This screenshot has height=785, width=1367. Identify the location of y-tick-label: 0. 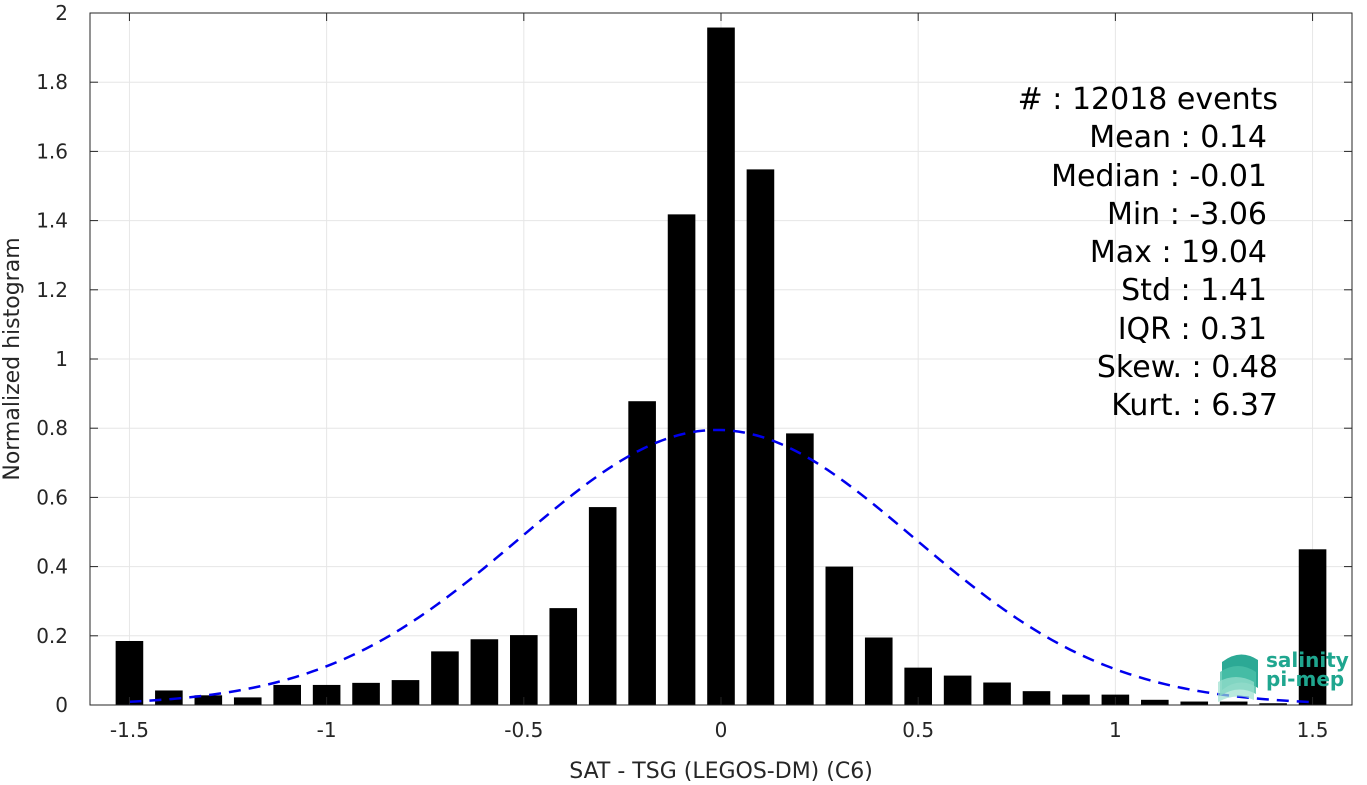
(61, 705).